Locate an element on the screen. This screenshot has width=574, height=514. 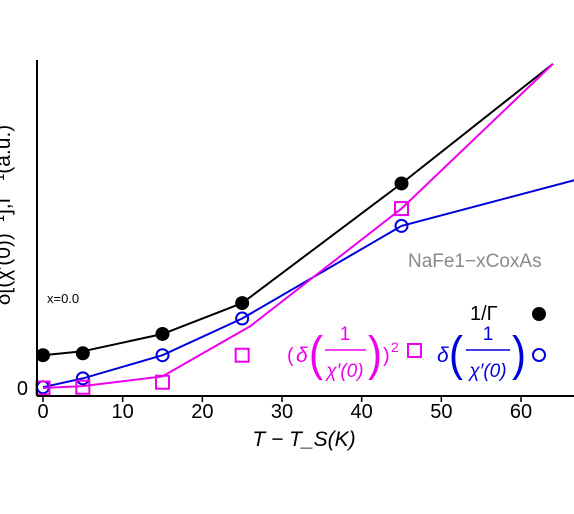
y-axis-title: δ[(χ′(0))⁻¹],Γ⁻¹(a.u.) is located at coordinates (7, 215).